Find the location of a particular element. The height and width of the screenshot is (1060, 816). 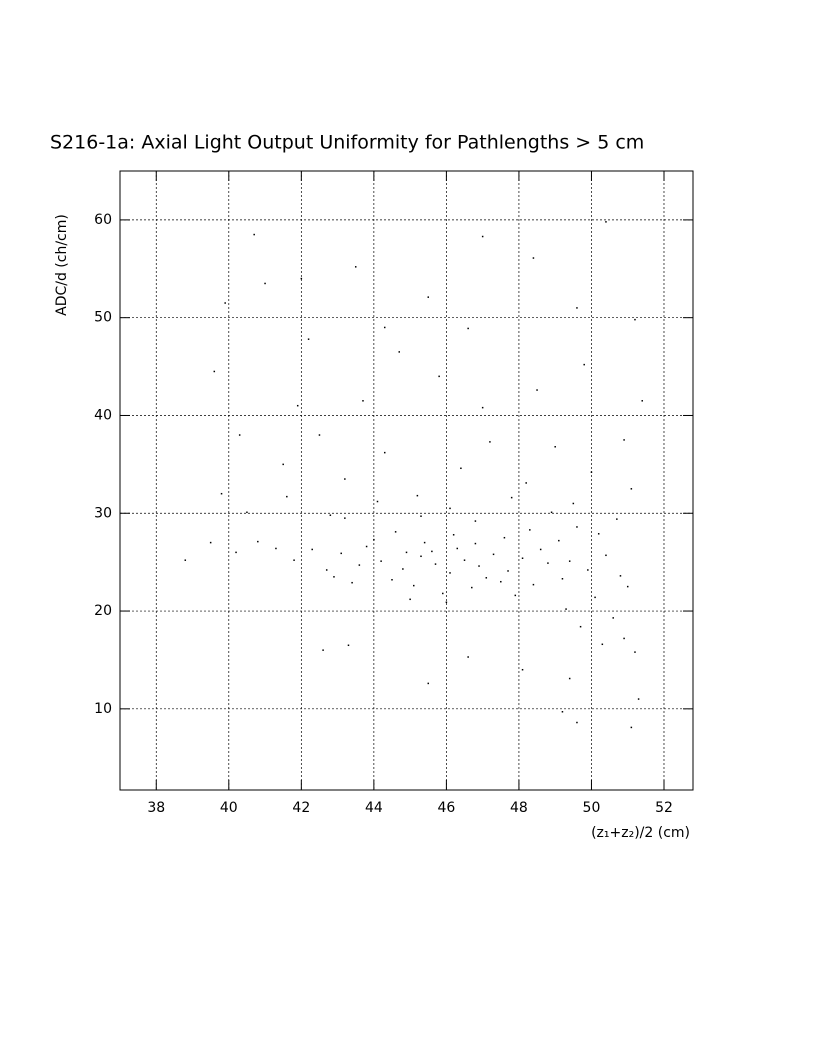

y-tick-label: 40 is located at coordinates (103, 415).